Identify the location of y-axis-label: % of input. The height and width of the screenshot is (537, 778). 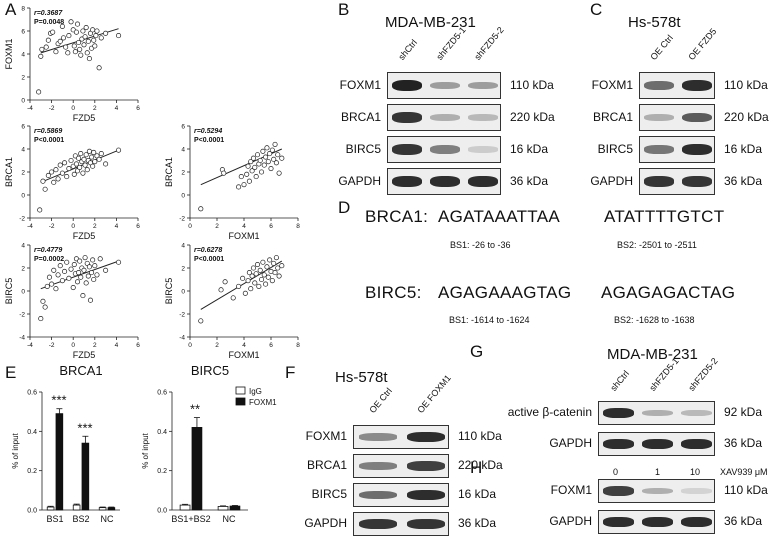
(15, 450).